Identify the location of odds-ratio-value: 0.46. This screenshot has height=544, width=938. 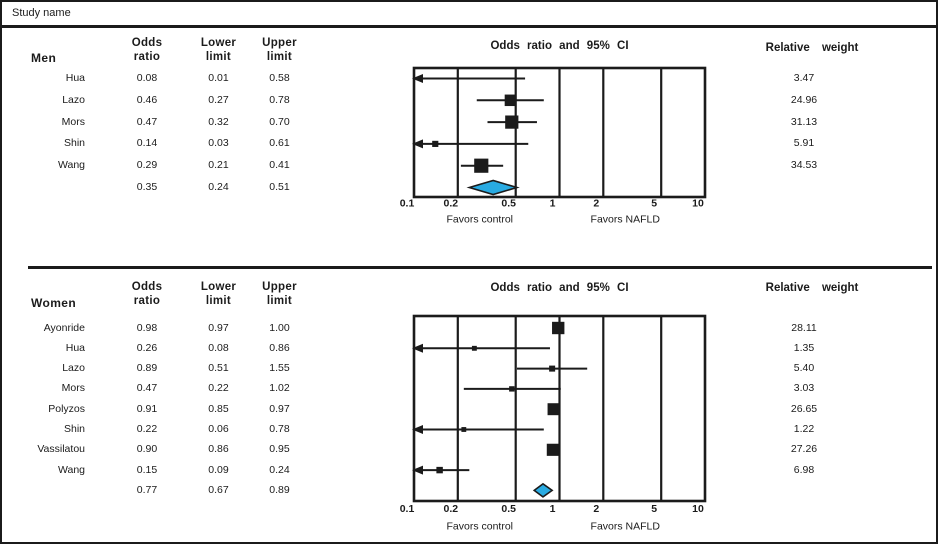
(147, 99).